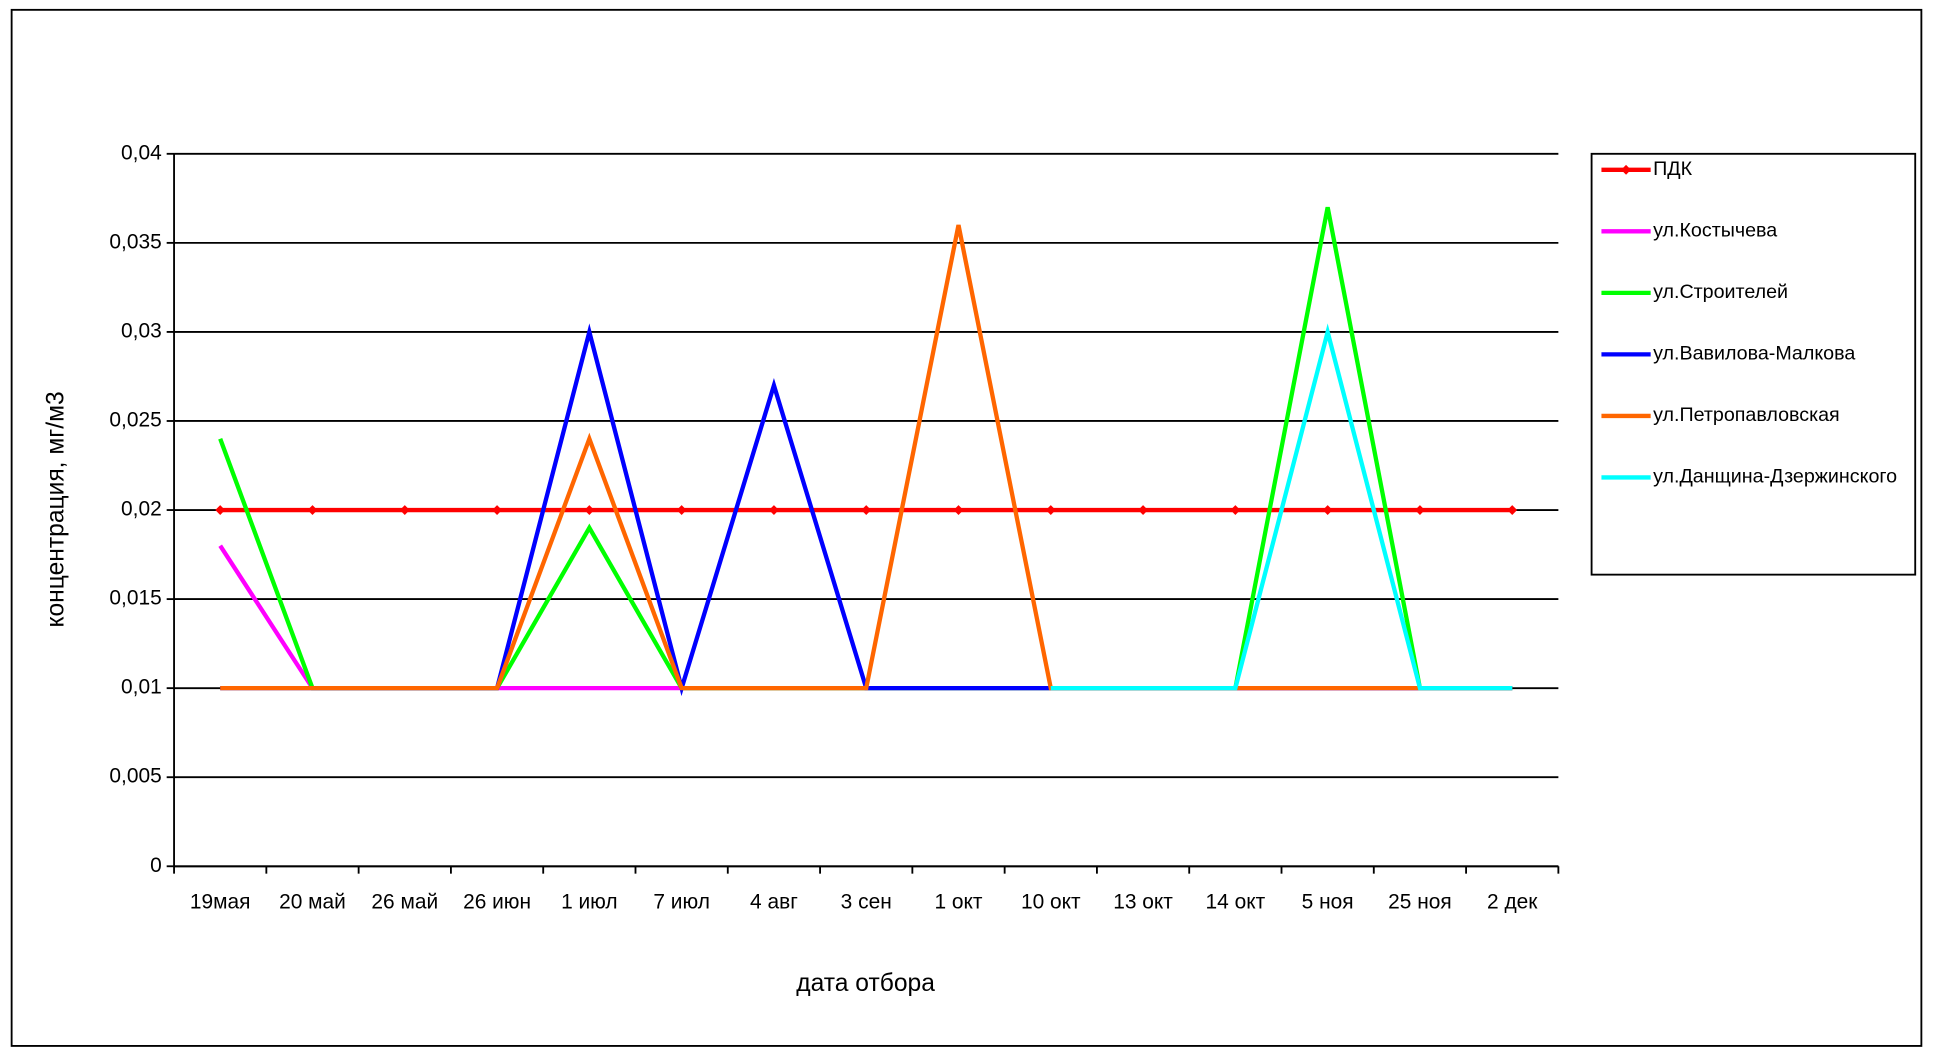  Describe the element at coordinates (156, 865) in the screenshot. I see `y-tick-label: 0` at that location.